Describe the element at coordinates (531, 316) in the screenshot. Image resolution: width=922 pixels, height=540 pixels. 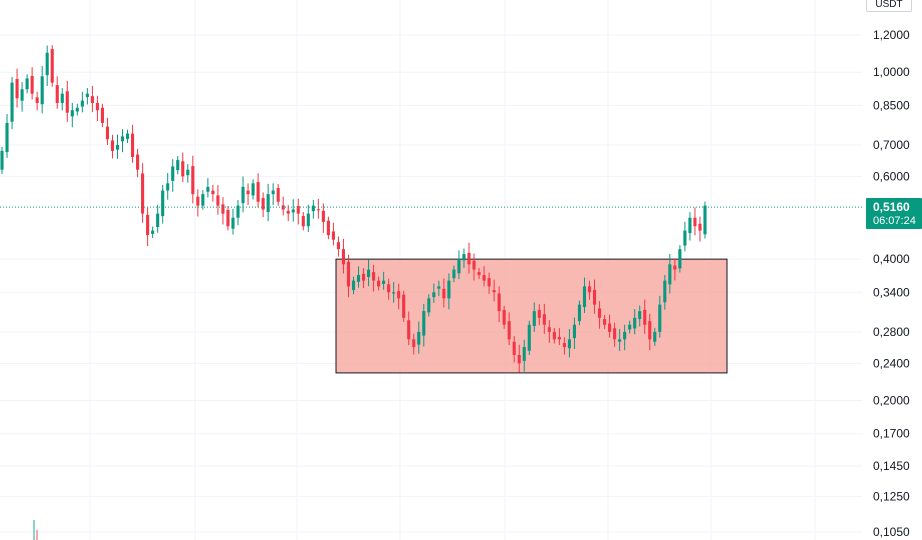
I see `range-zone` at that location.